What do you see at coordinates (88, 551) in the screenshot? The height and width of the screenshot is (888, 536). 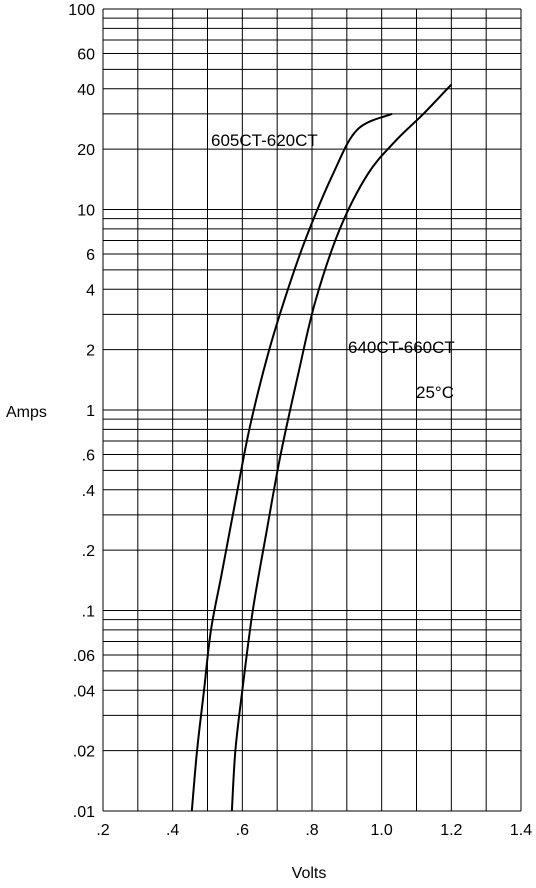 I see `y-tick-label: .2` at bounding box center [88, 551].